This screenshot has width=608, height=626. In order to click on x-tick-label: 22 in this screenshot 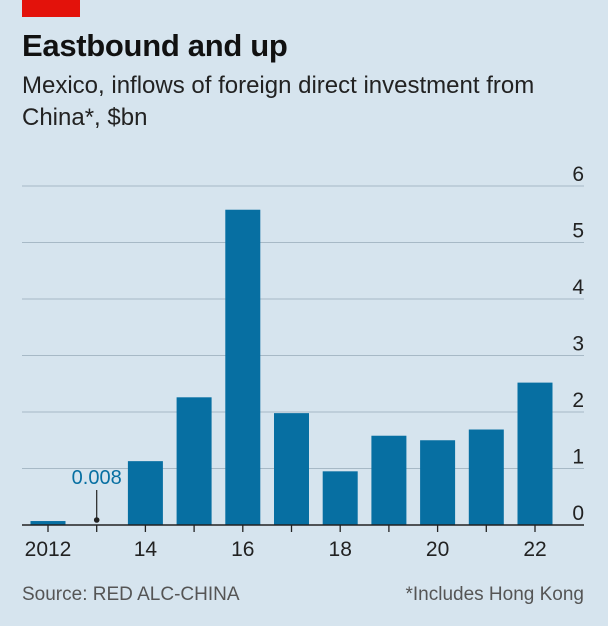, I will do `click(534, 549)`.